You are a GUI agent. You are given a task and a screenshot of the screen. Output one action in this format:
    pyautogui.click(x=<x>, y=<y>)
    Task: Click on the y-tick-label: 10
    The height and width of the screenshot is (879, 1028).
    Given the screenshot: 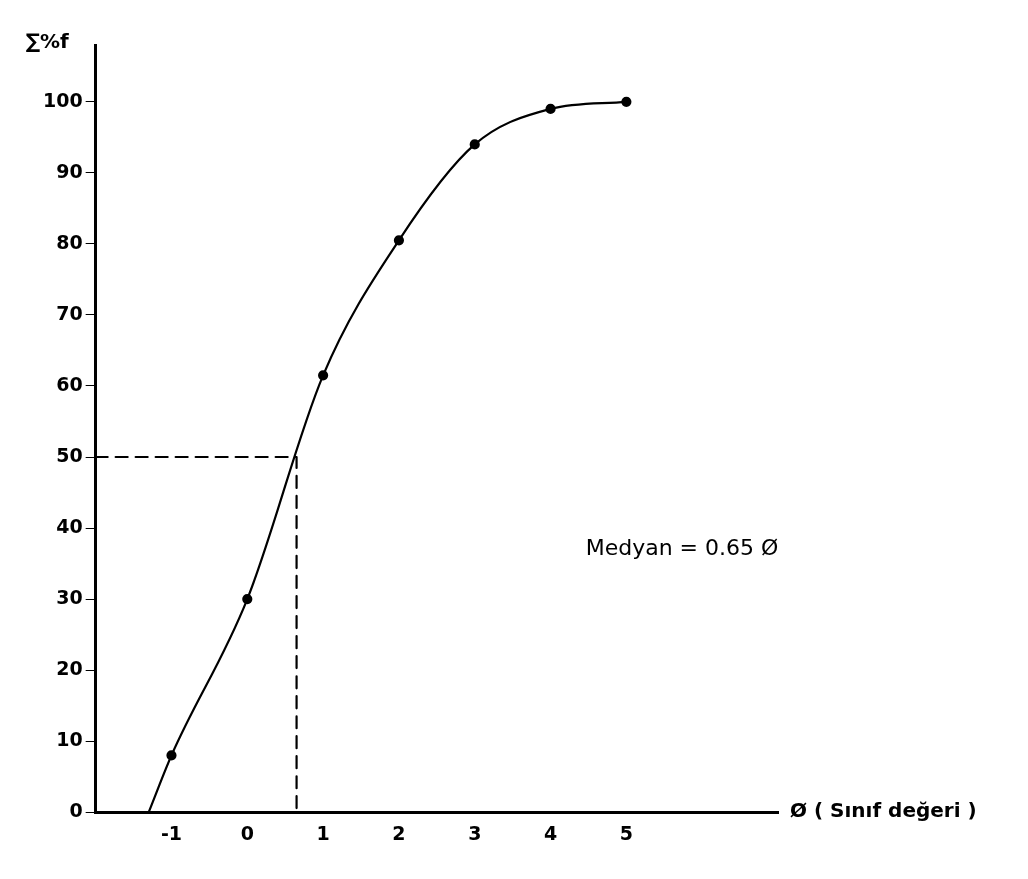 What is the action you would take?
    pyautogui.click(x=69, y=739)
    